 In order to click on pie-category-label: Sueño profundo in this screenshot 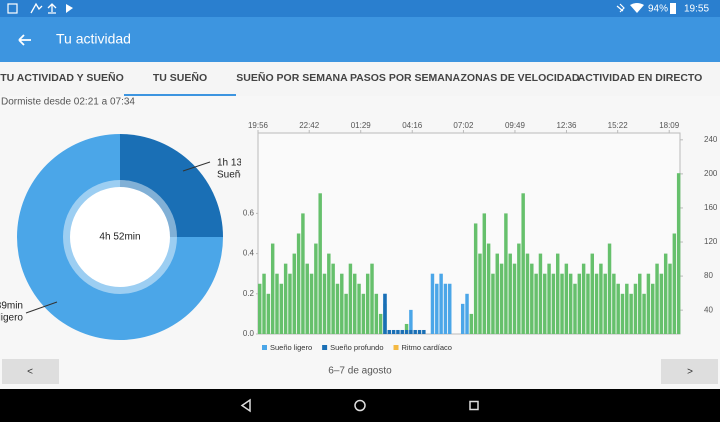, I will do `click(253, 175)`.